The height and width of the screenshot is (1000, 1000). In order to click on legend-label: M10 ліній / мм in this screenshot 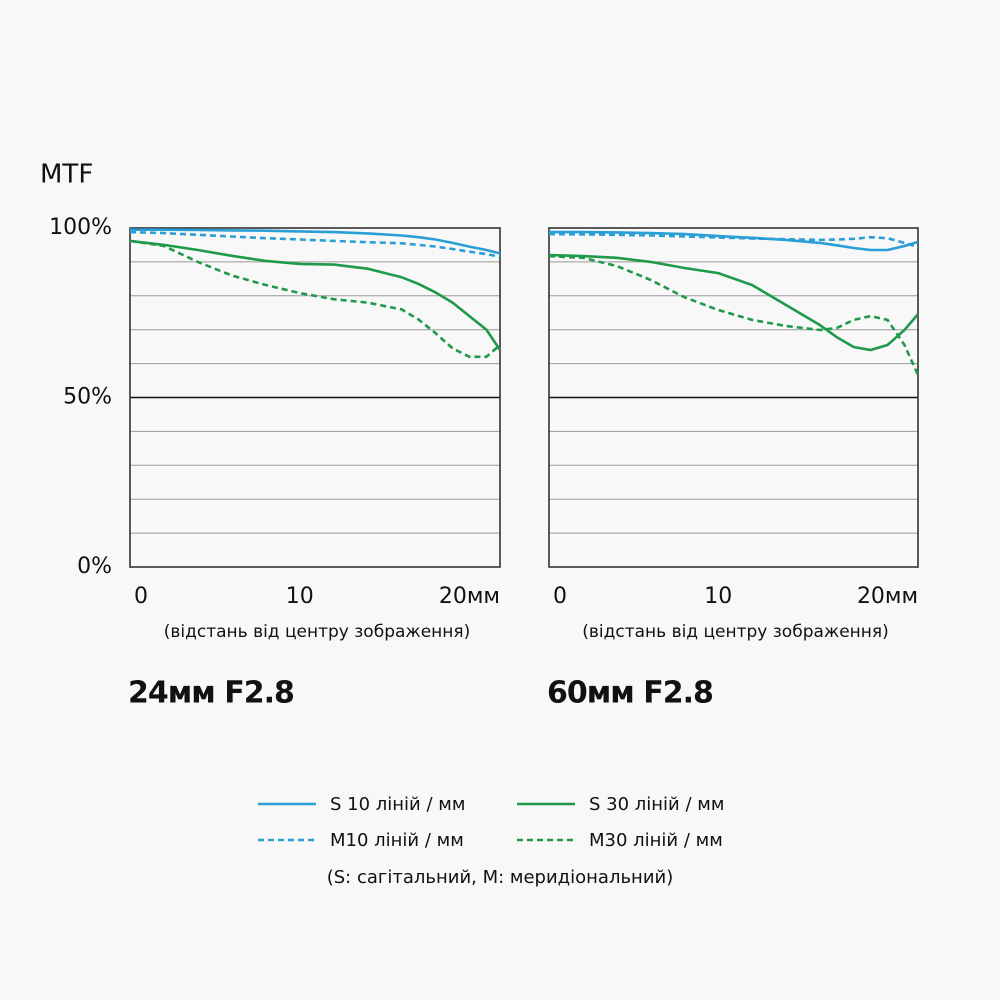, I will do `click(397, 840)`.